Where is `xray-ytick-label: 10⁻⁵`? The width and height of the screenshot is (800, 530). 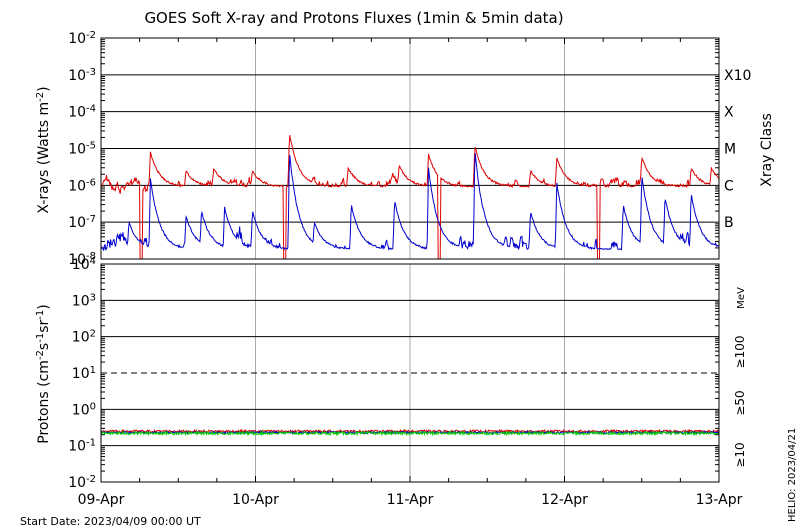
xray-ytick-label: 10⁻⁵ is located at coordinates (82, 149).